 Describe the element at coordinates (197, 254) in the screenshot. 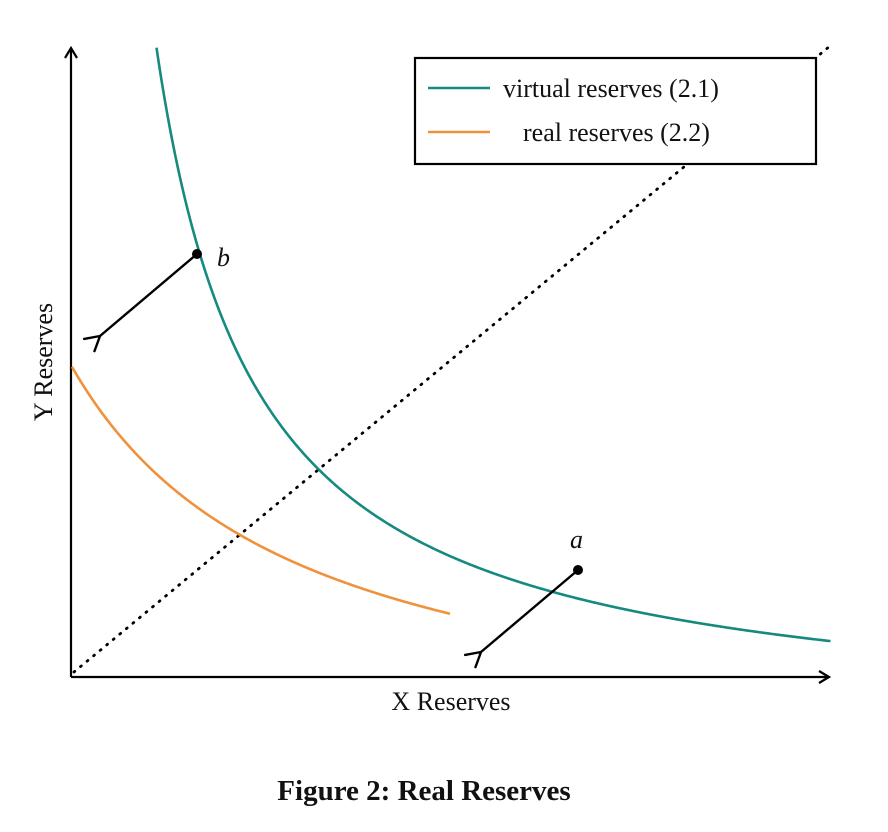

I see `point-b-marker` at that location.